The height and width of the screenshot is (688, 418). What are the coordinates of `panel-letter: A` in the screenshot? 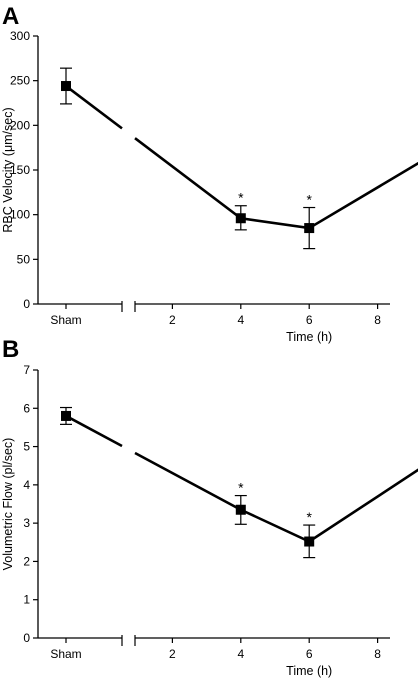 It's located at (10, 16).